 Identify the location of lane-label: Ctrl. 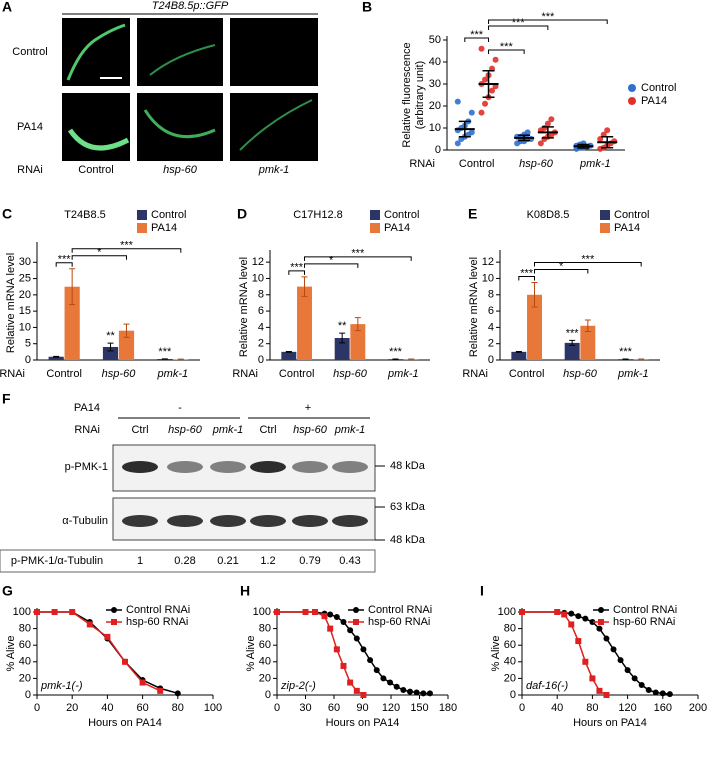
(267, 430).